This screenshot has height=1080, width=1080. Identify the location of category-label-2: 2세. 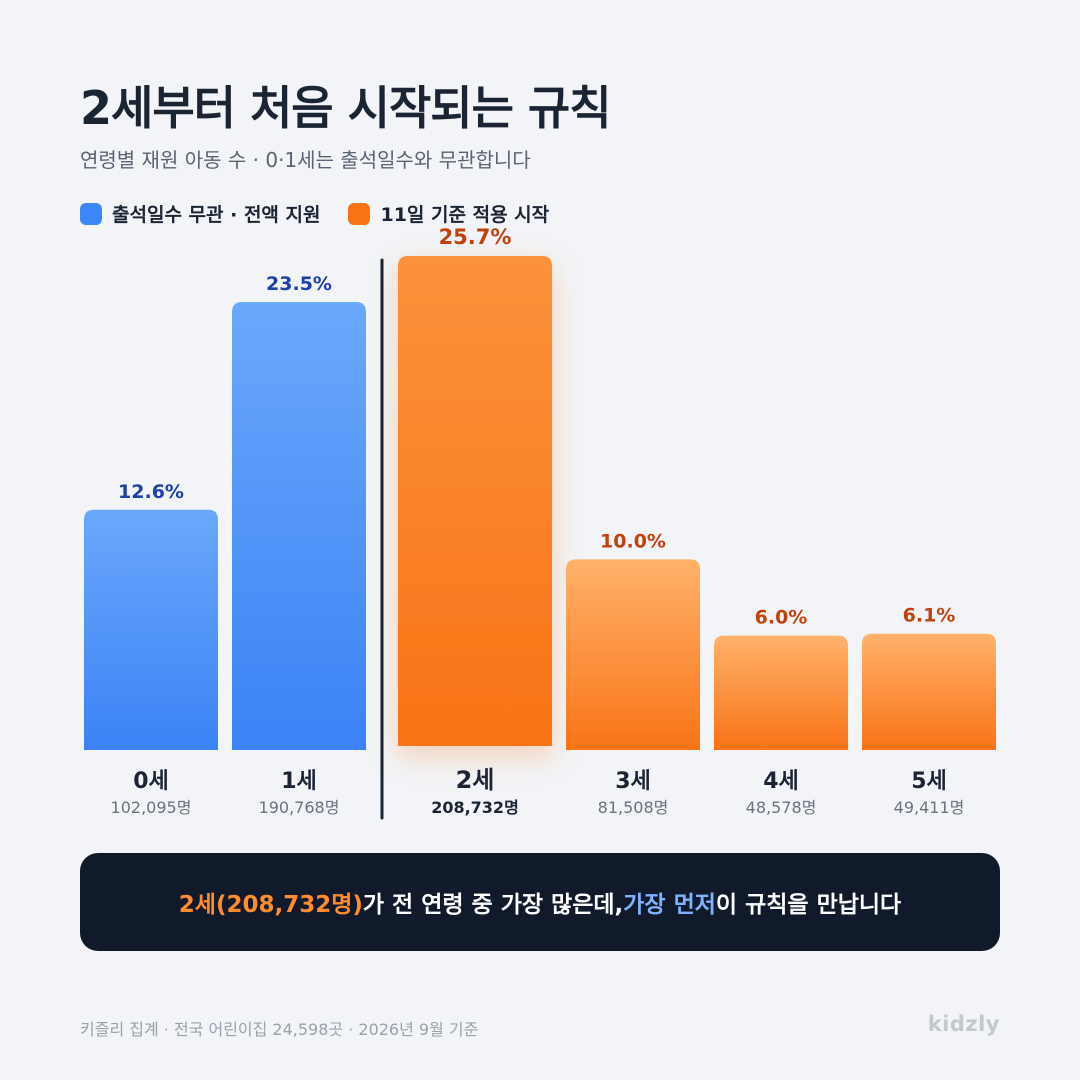
(475, 780).